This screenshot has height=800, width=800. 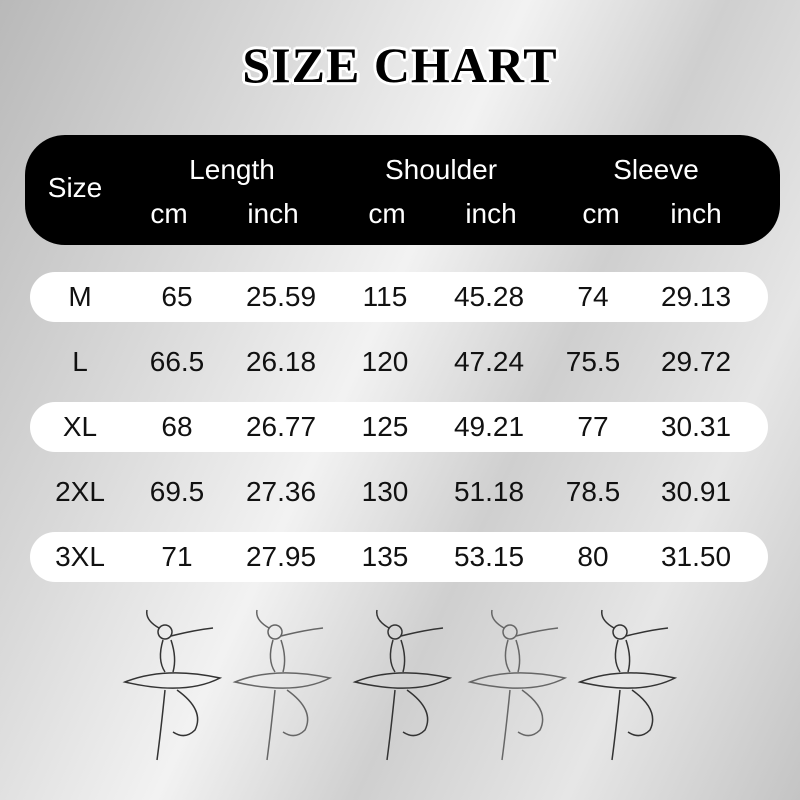 What do you see at coordinates (232, 169) in the screenshot?
I see `header-length: Length` at bounding box center [232, 169].